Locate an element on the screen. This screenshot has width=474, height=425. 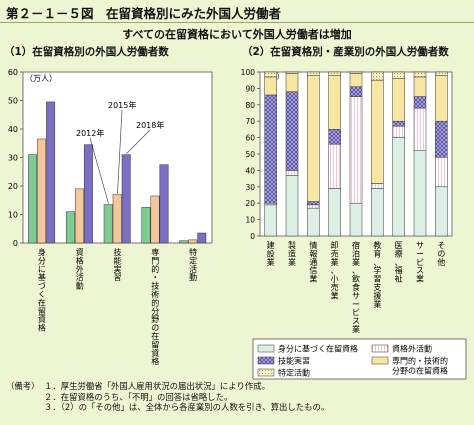
figure-header: 第２－１－５図 在留資格別にみた外国人労働者 is located at coordinates (237, 11).